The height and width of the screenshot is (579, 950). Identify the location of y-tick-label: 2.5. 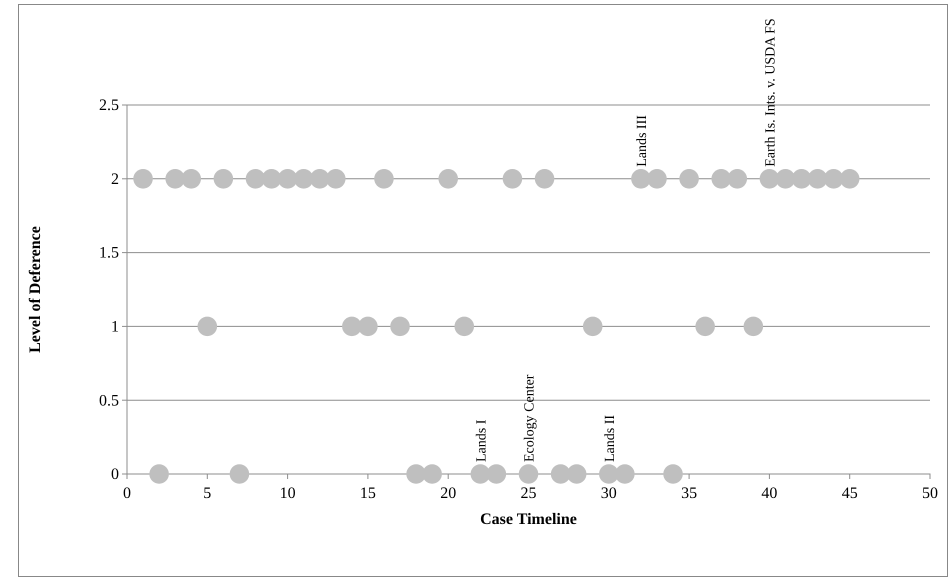
(109, 105).